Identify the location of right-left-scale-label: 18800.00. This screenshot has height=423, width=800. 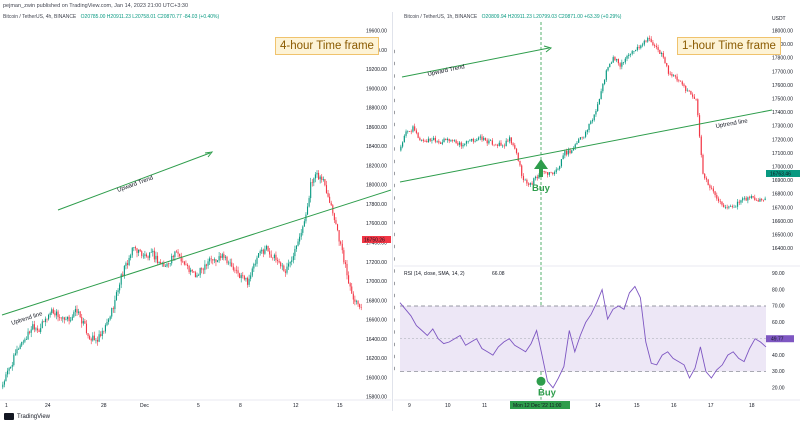
(394, 101).